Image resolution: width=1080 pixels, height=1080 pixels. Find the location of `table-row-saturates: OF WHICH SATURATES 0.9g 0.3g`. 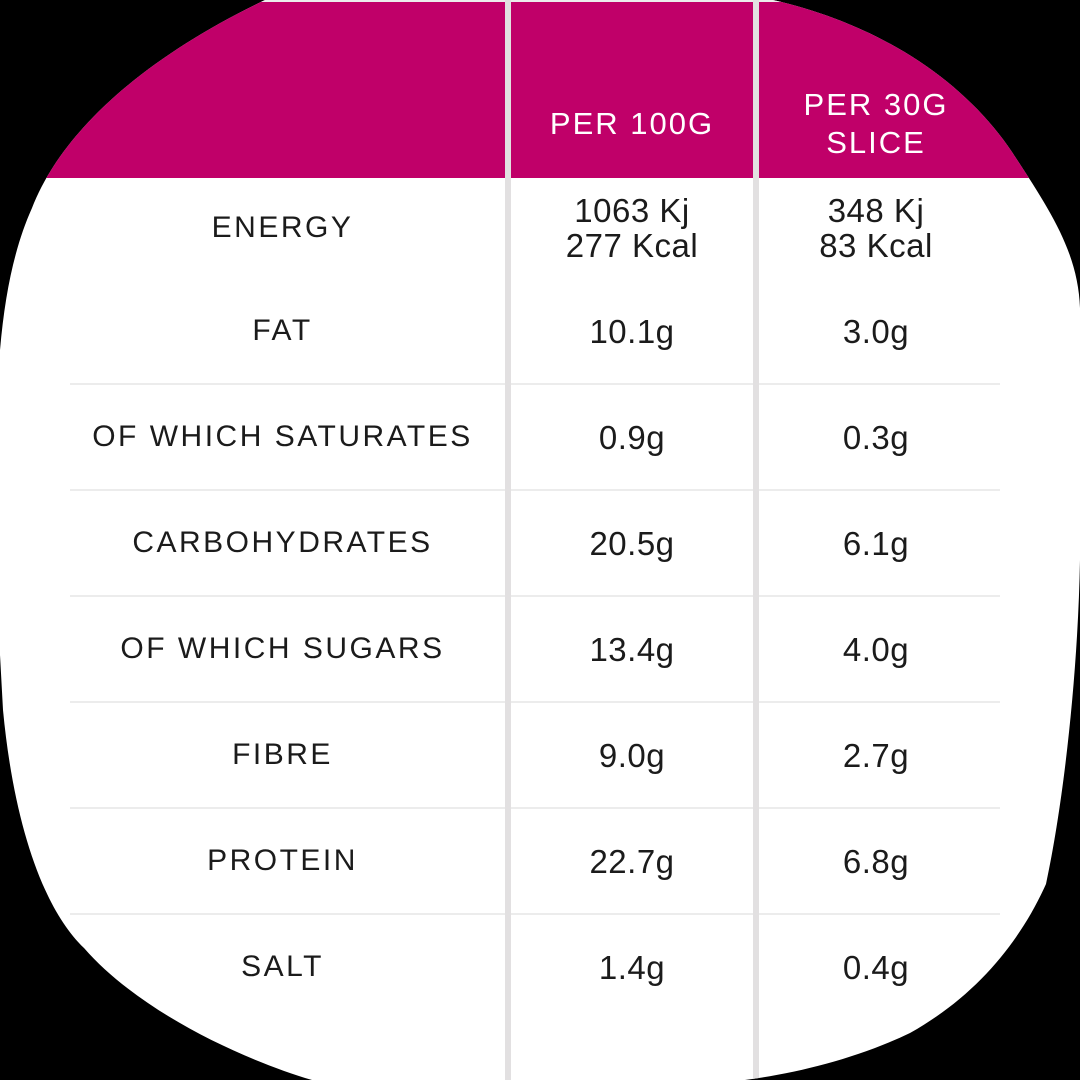

table-row-saturates: OF WHICH SATURATES 0.9g 0.3g is located at coordinates (540, 437).